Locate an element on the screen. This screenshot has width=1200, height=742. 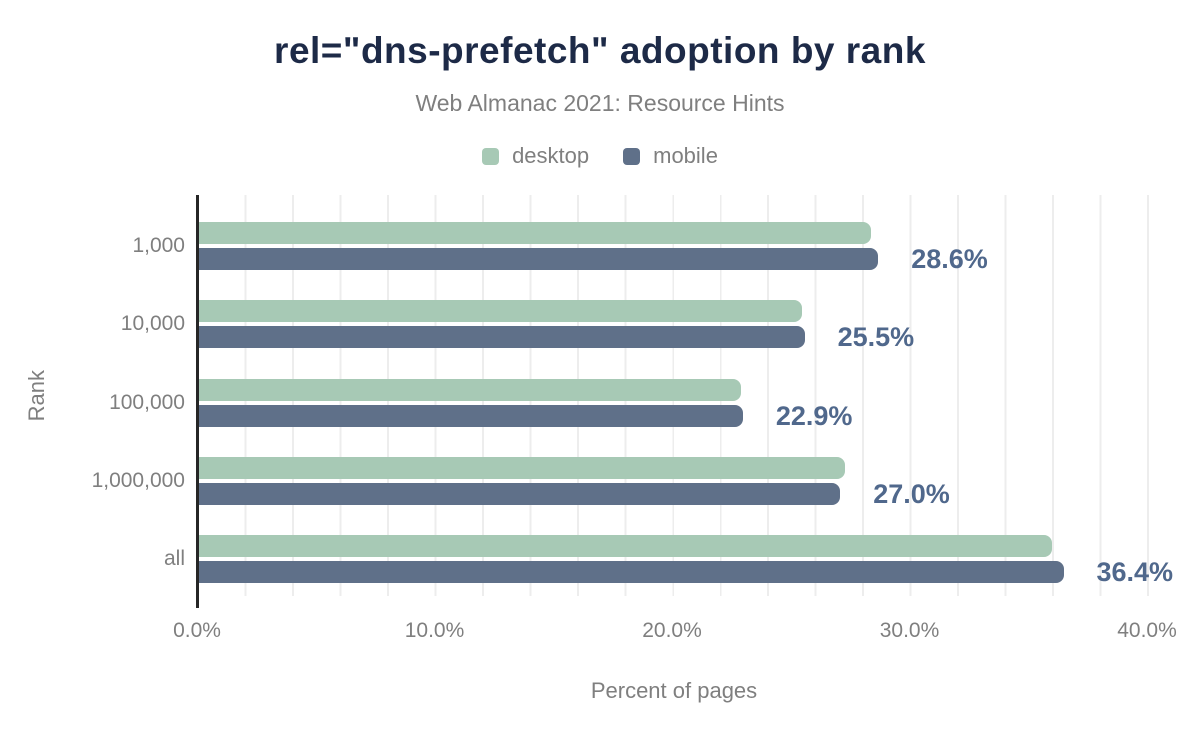
x-tick-label: 0.0% is located at coordinates (197, 630).